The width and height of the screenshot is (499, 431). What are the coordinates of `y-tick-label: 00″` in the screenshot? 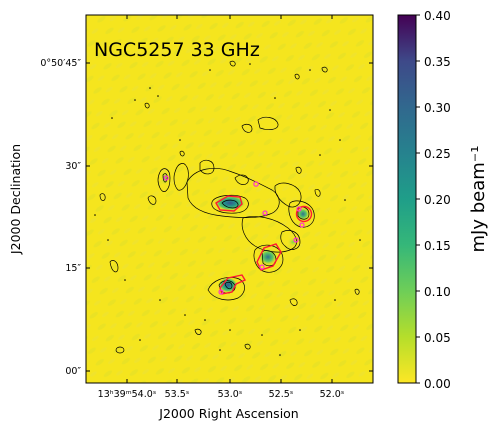 It's located at (73, 371).